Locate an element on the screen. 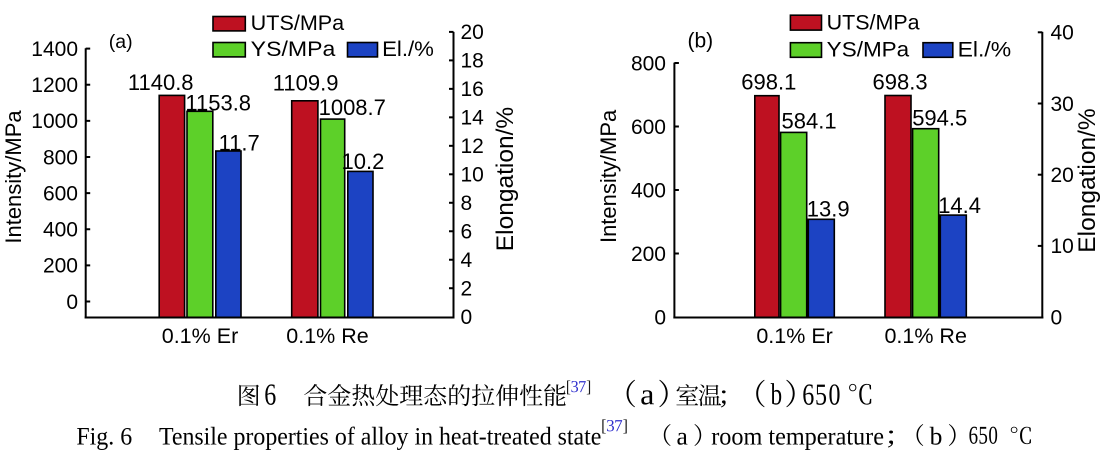 This screenshot has height=456, width=1108. svg-text: 1000 is located at coordinates (54, 121).